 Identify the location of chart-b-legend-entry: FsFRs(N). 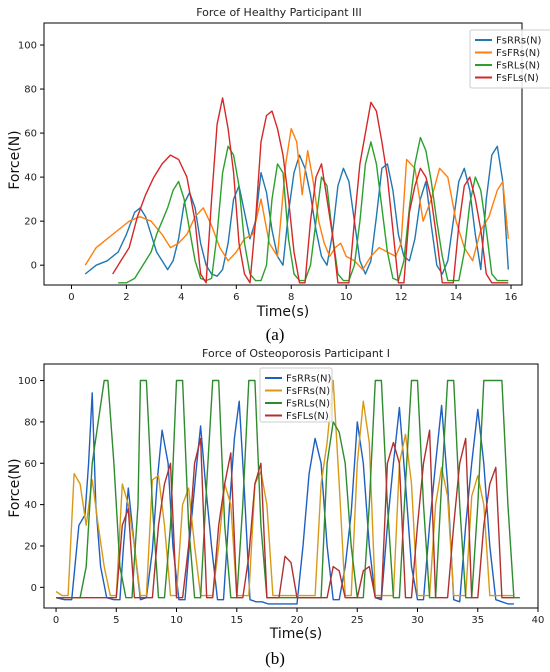
(308, 391).